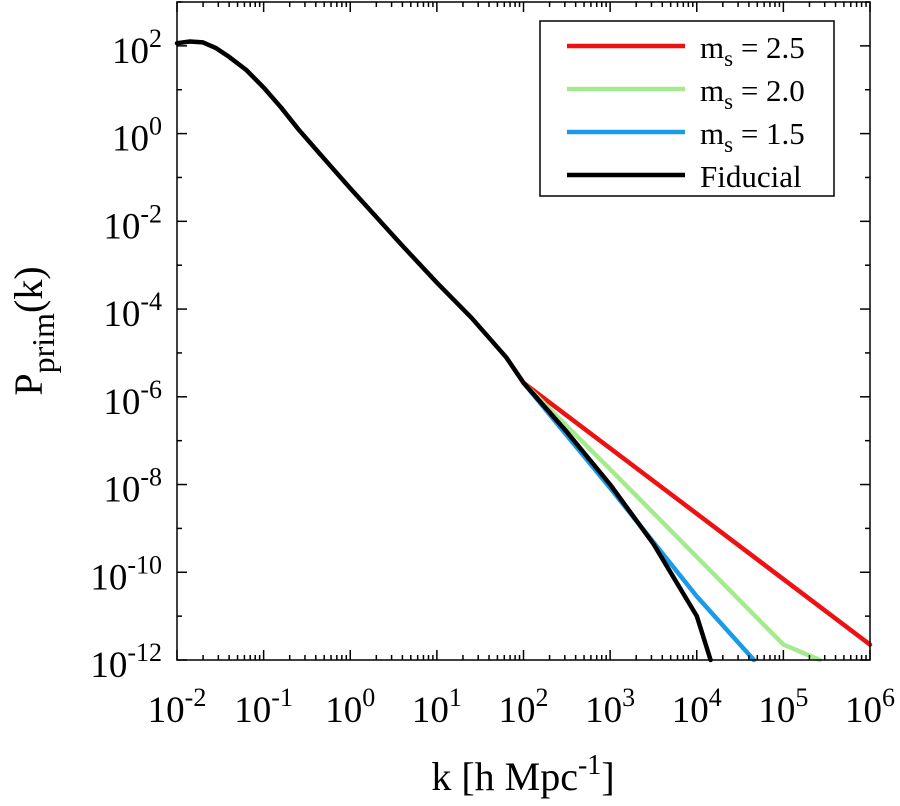  I want to click on x-tick-label: 10⁰, so click(350, 707).